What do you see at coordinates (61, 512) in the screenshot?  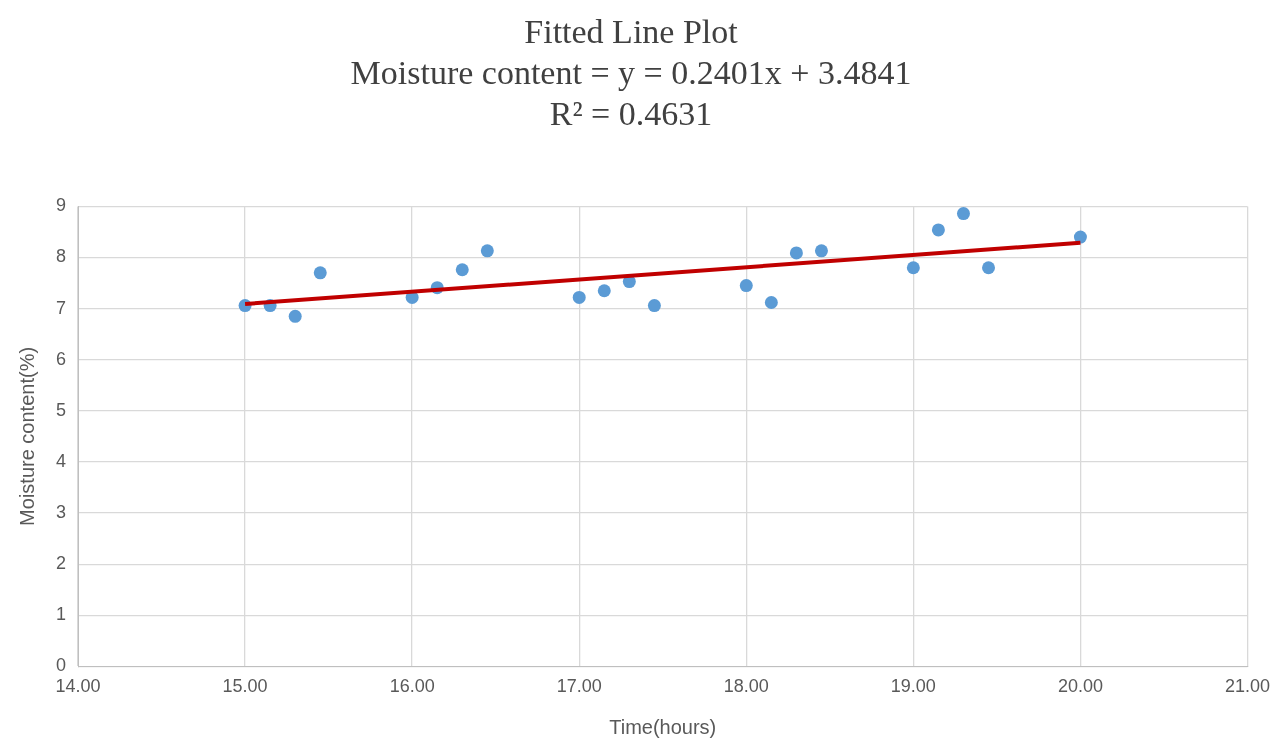 I see `y-tick-label: 3` at bounding box center [61, 512].